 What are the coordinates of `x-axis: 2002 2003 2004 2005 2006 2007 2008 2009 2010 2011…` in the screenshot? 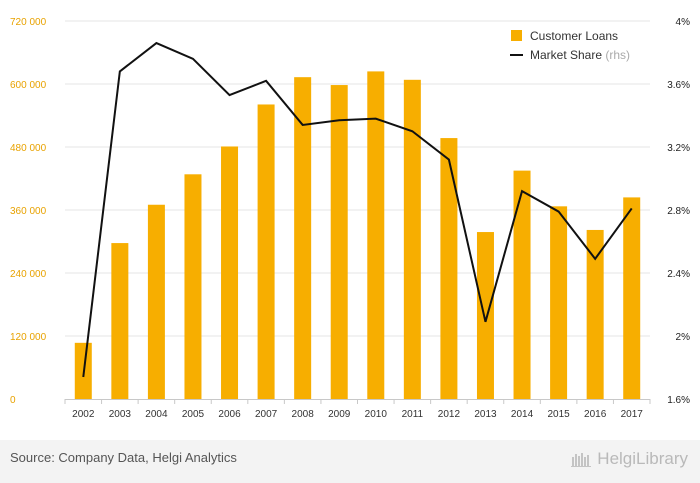 It's located at (357, 409).